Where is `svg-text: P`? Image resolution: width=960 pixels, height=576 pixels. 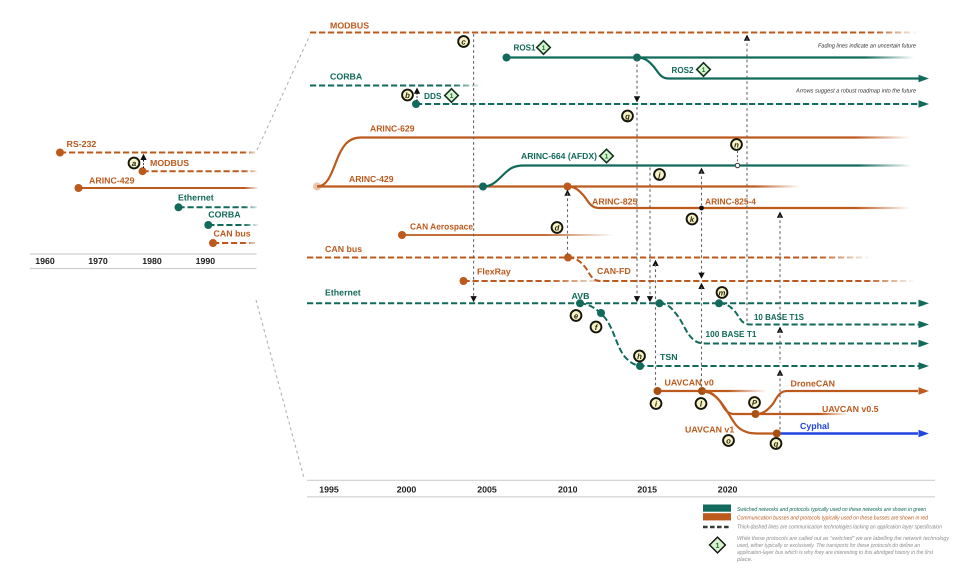 svg-text: P is located at coordinates (755, 402).